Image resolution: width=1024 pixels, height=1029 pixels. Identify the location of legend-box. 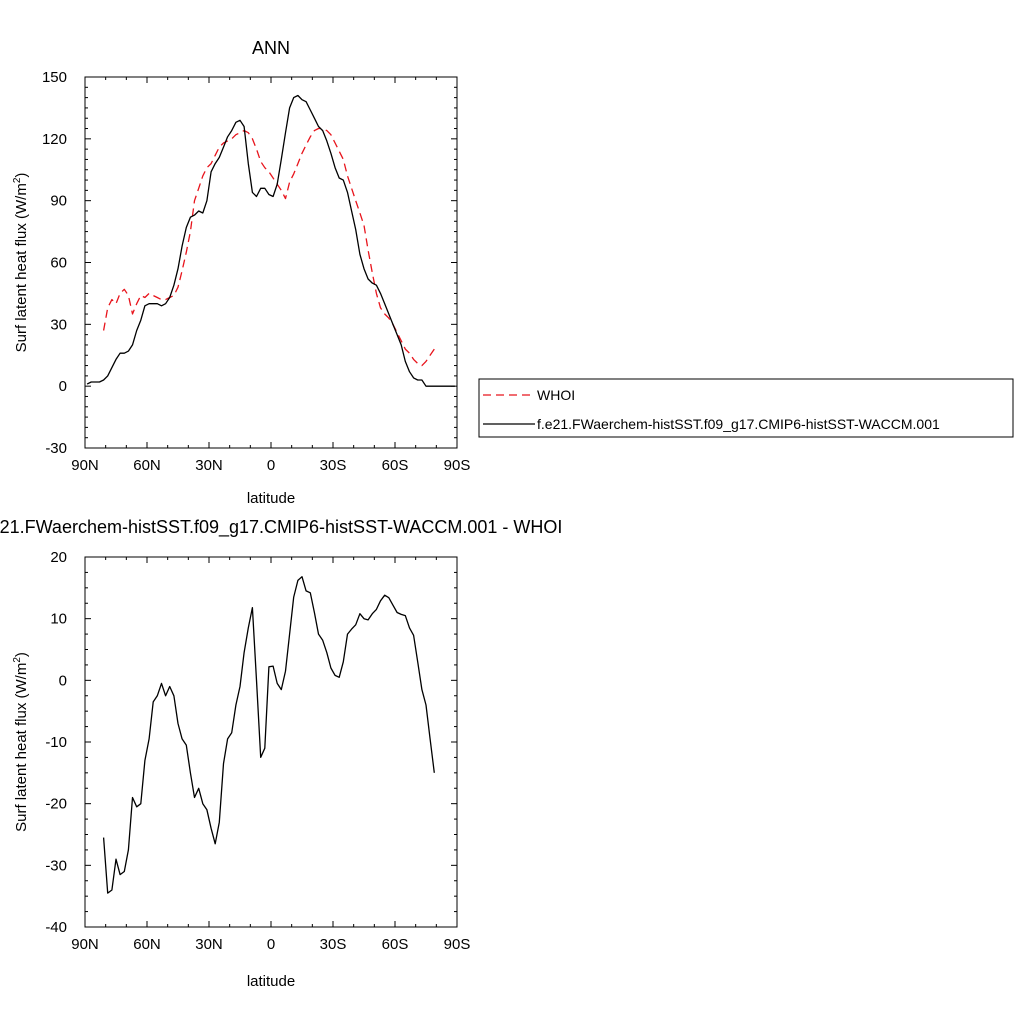
(746, 408).